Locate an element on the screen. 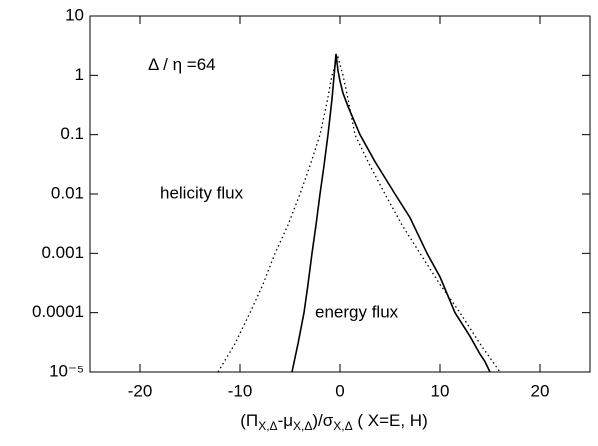 Image resolution: width=598 pixels, height=446 pixels. x-tick-label: 20 is located at coordinates (540, 390).